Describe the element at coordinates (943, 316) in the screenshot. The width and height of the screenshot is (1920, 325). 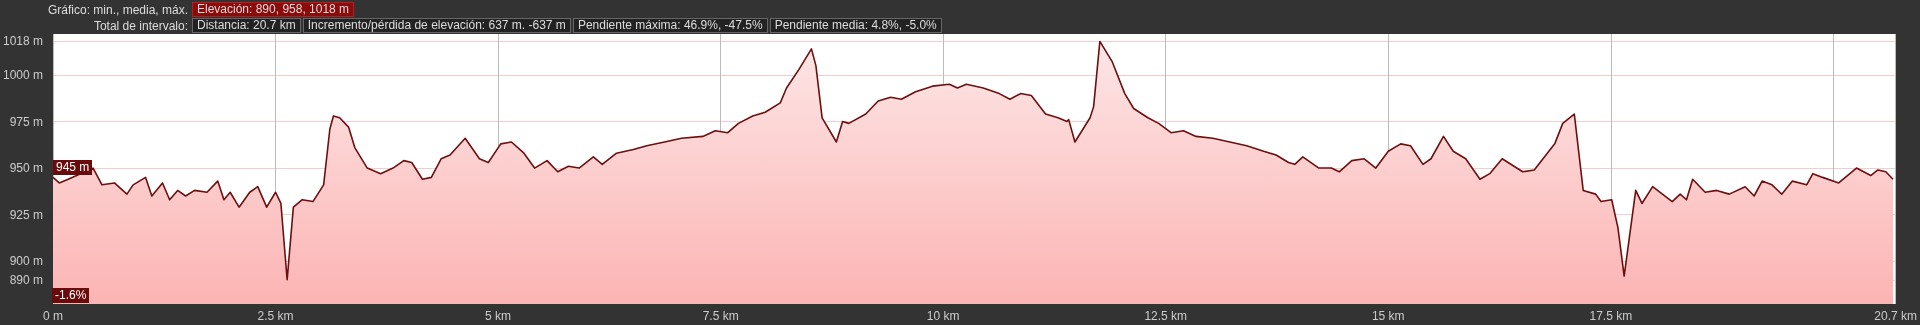
I see `x-tick-label: 10 km` at that location.